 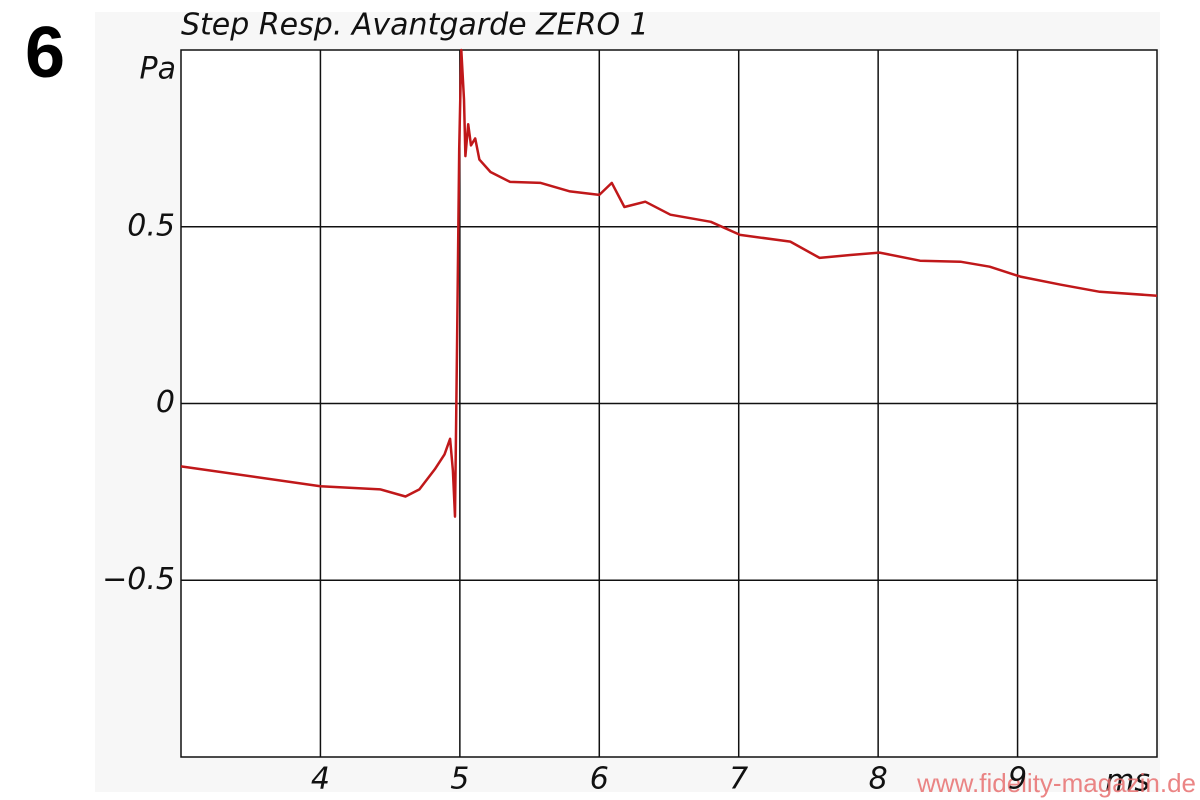 What do you see at coordinates (1127, 781) in the screenshot?
I see `x-unit: ms` at bounding box center [1127, 781].